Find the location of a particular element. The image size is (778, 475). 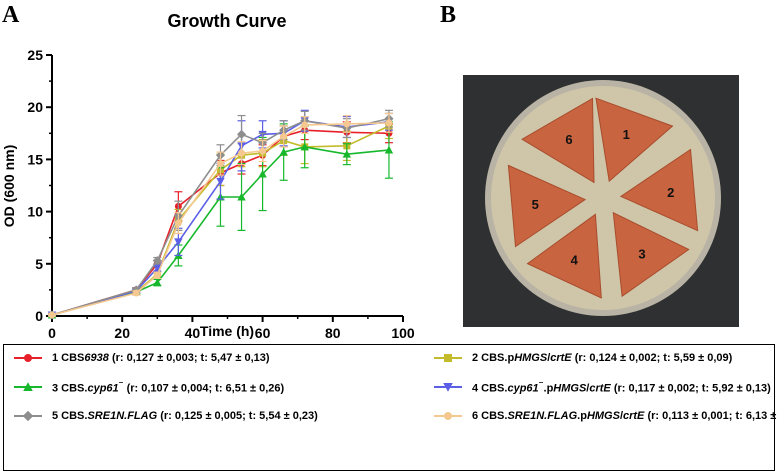

x-tick-label: 60 is located at coordinates (263, 332).